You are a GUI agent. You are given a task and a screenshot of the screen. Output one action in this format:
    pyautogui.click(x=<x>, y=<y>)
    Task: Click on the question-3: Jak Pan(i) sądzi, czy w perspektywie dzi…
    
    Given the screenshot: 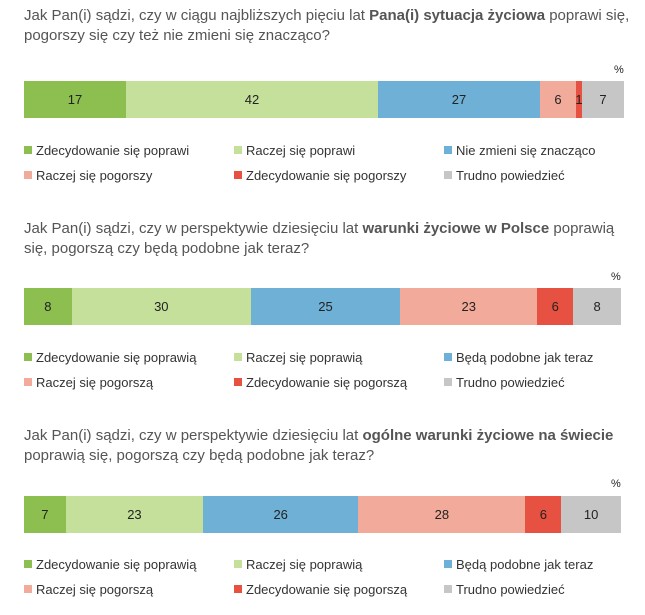 What is the action you would take?
    pyautogui.click(x=329, y=446)
    